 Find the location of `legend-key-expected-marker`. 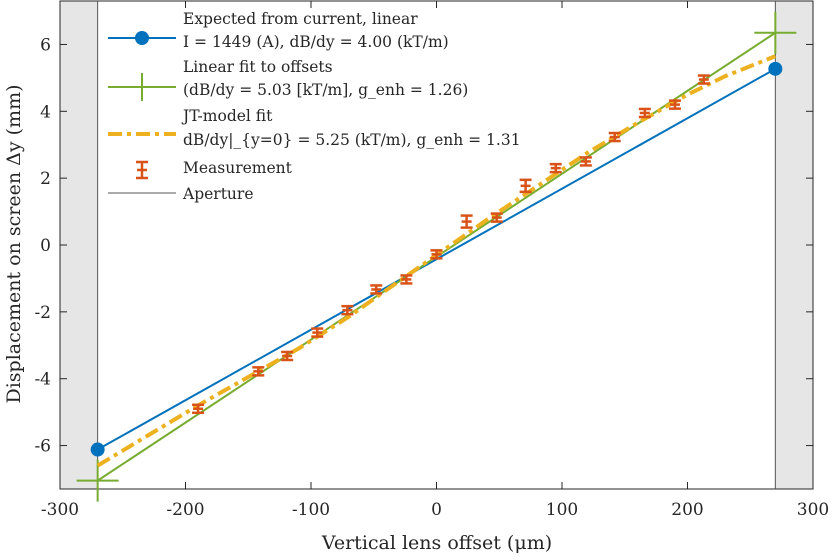

legend-key-expected-marker is located at coordinates (142, 38).